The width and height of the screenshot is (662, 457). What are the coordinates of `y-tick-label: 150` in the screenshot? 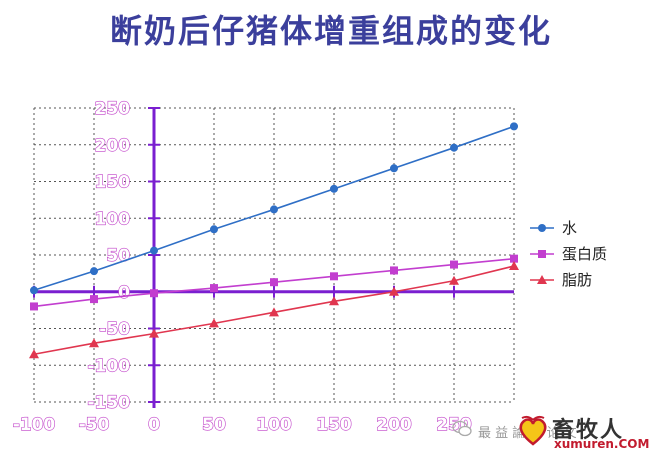 It's located at (113, 183).